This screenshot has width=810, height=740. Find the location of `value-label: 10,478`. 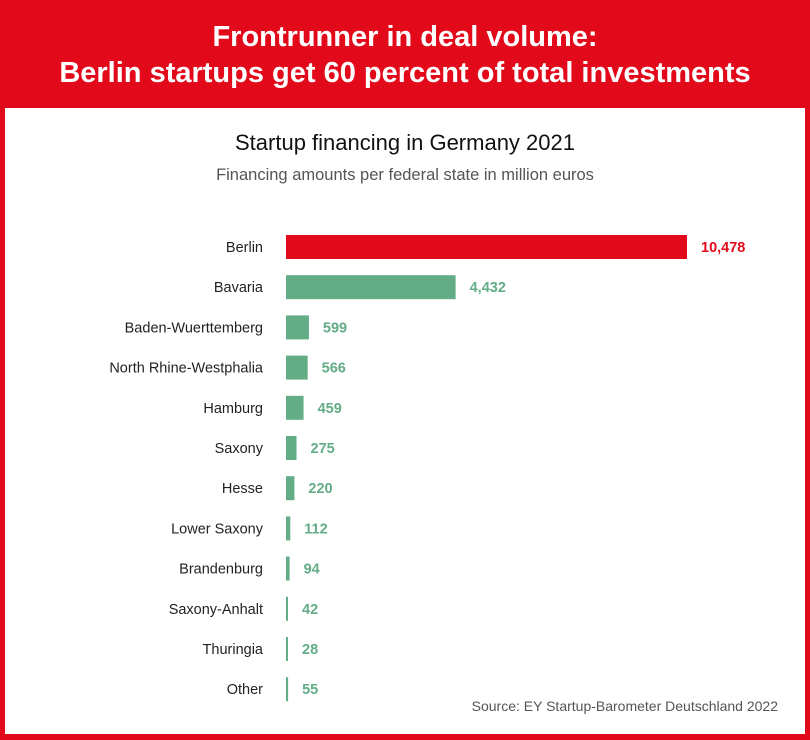

value-label: 10,478 is located at coordinates (723, 248).